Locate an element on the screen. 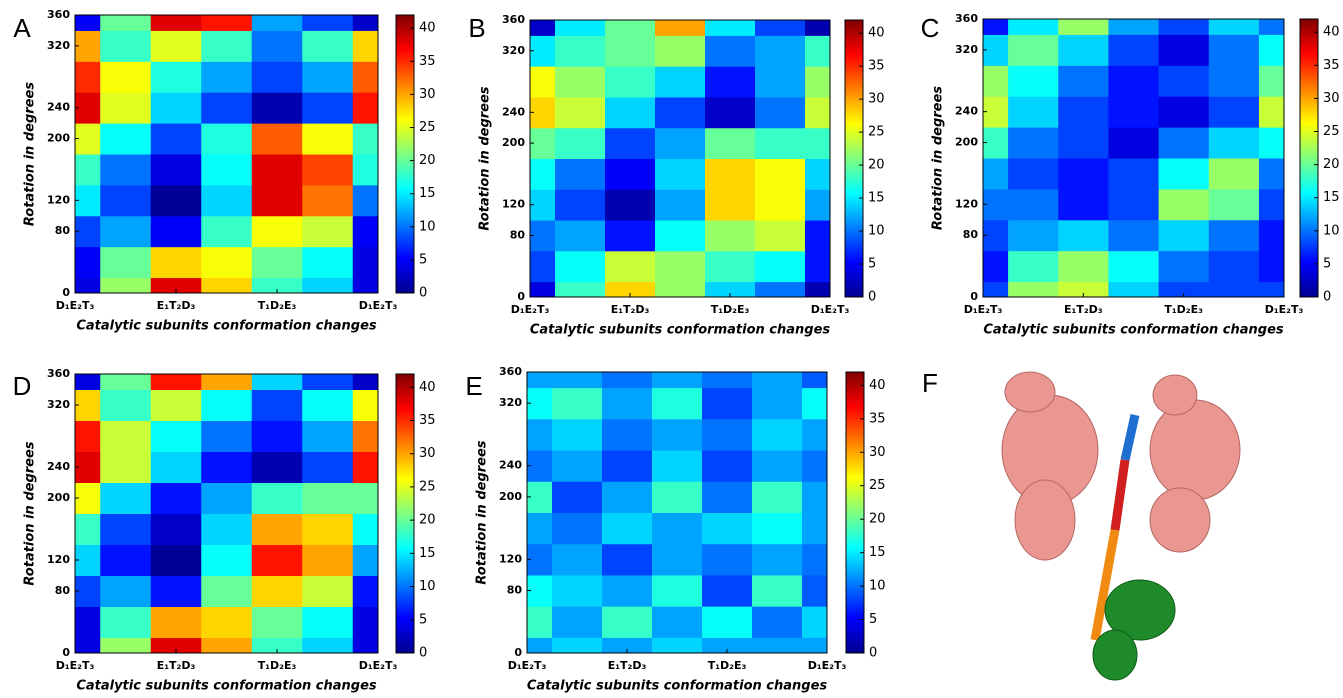 This screenshot has width=1343, height=698. x-tick-label: D₁E₂T₃ is located at coordinates (830, 309).